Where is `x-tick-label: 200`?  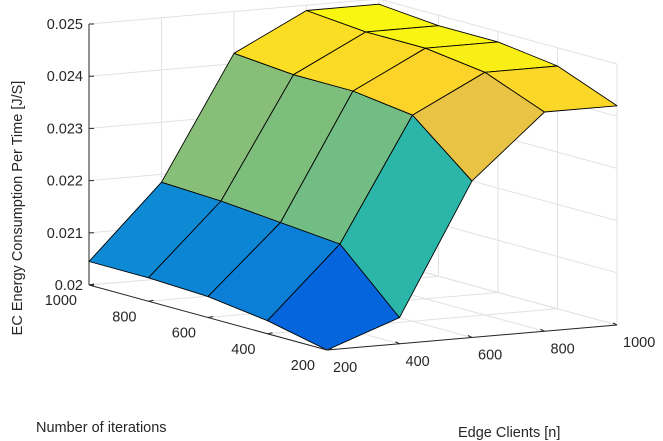 x-tick-label: 200 is located at coordinates (345, 368).